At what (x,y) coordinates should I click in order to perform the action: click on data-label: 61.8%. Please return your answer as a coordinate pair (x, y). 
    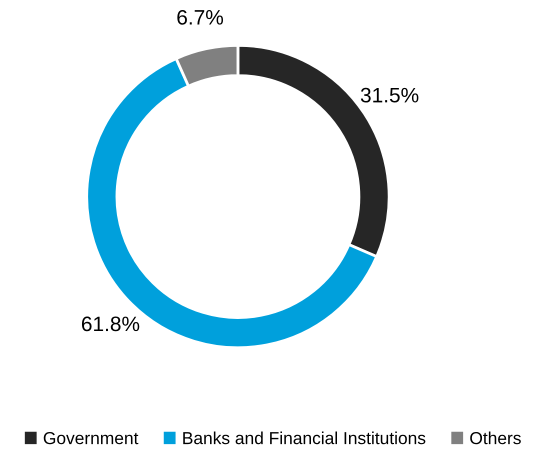
    Looking at the image, I should click on (111, 324).